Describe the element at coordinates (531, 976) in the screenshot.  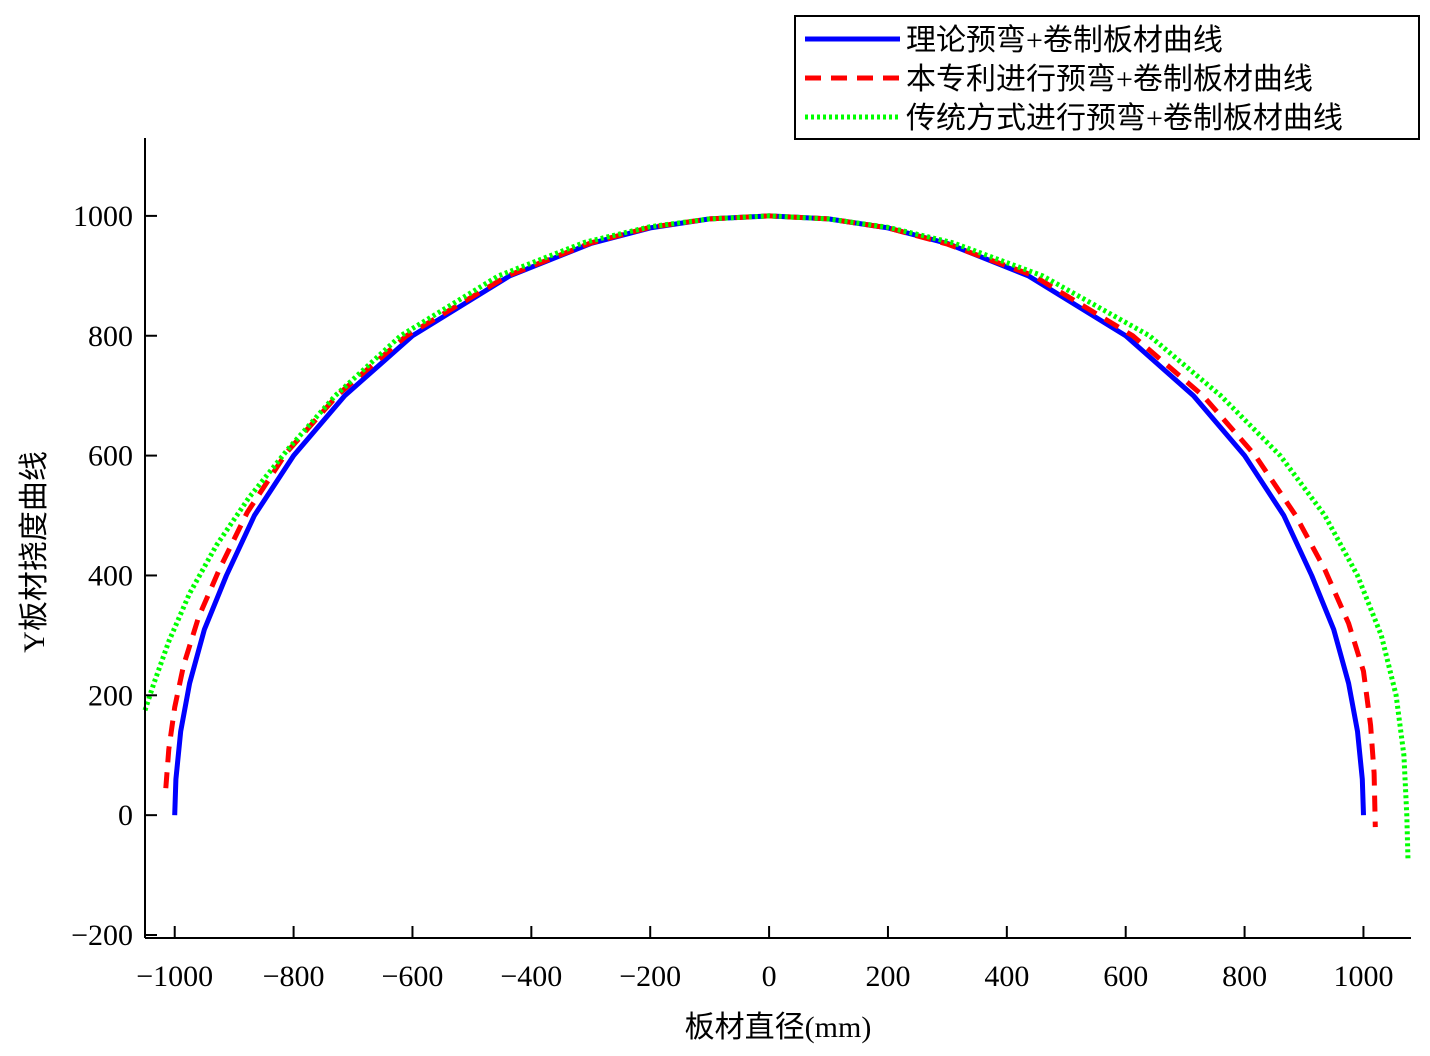
I see `x-tick-label: −400` at that location.